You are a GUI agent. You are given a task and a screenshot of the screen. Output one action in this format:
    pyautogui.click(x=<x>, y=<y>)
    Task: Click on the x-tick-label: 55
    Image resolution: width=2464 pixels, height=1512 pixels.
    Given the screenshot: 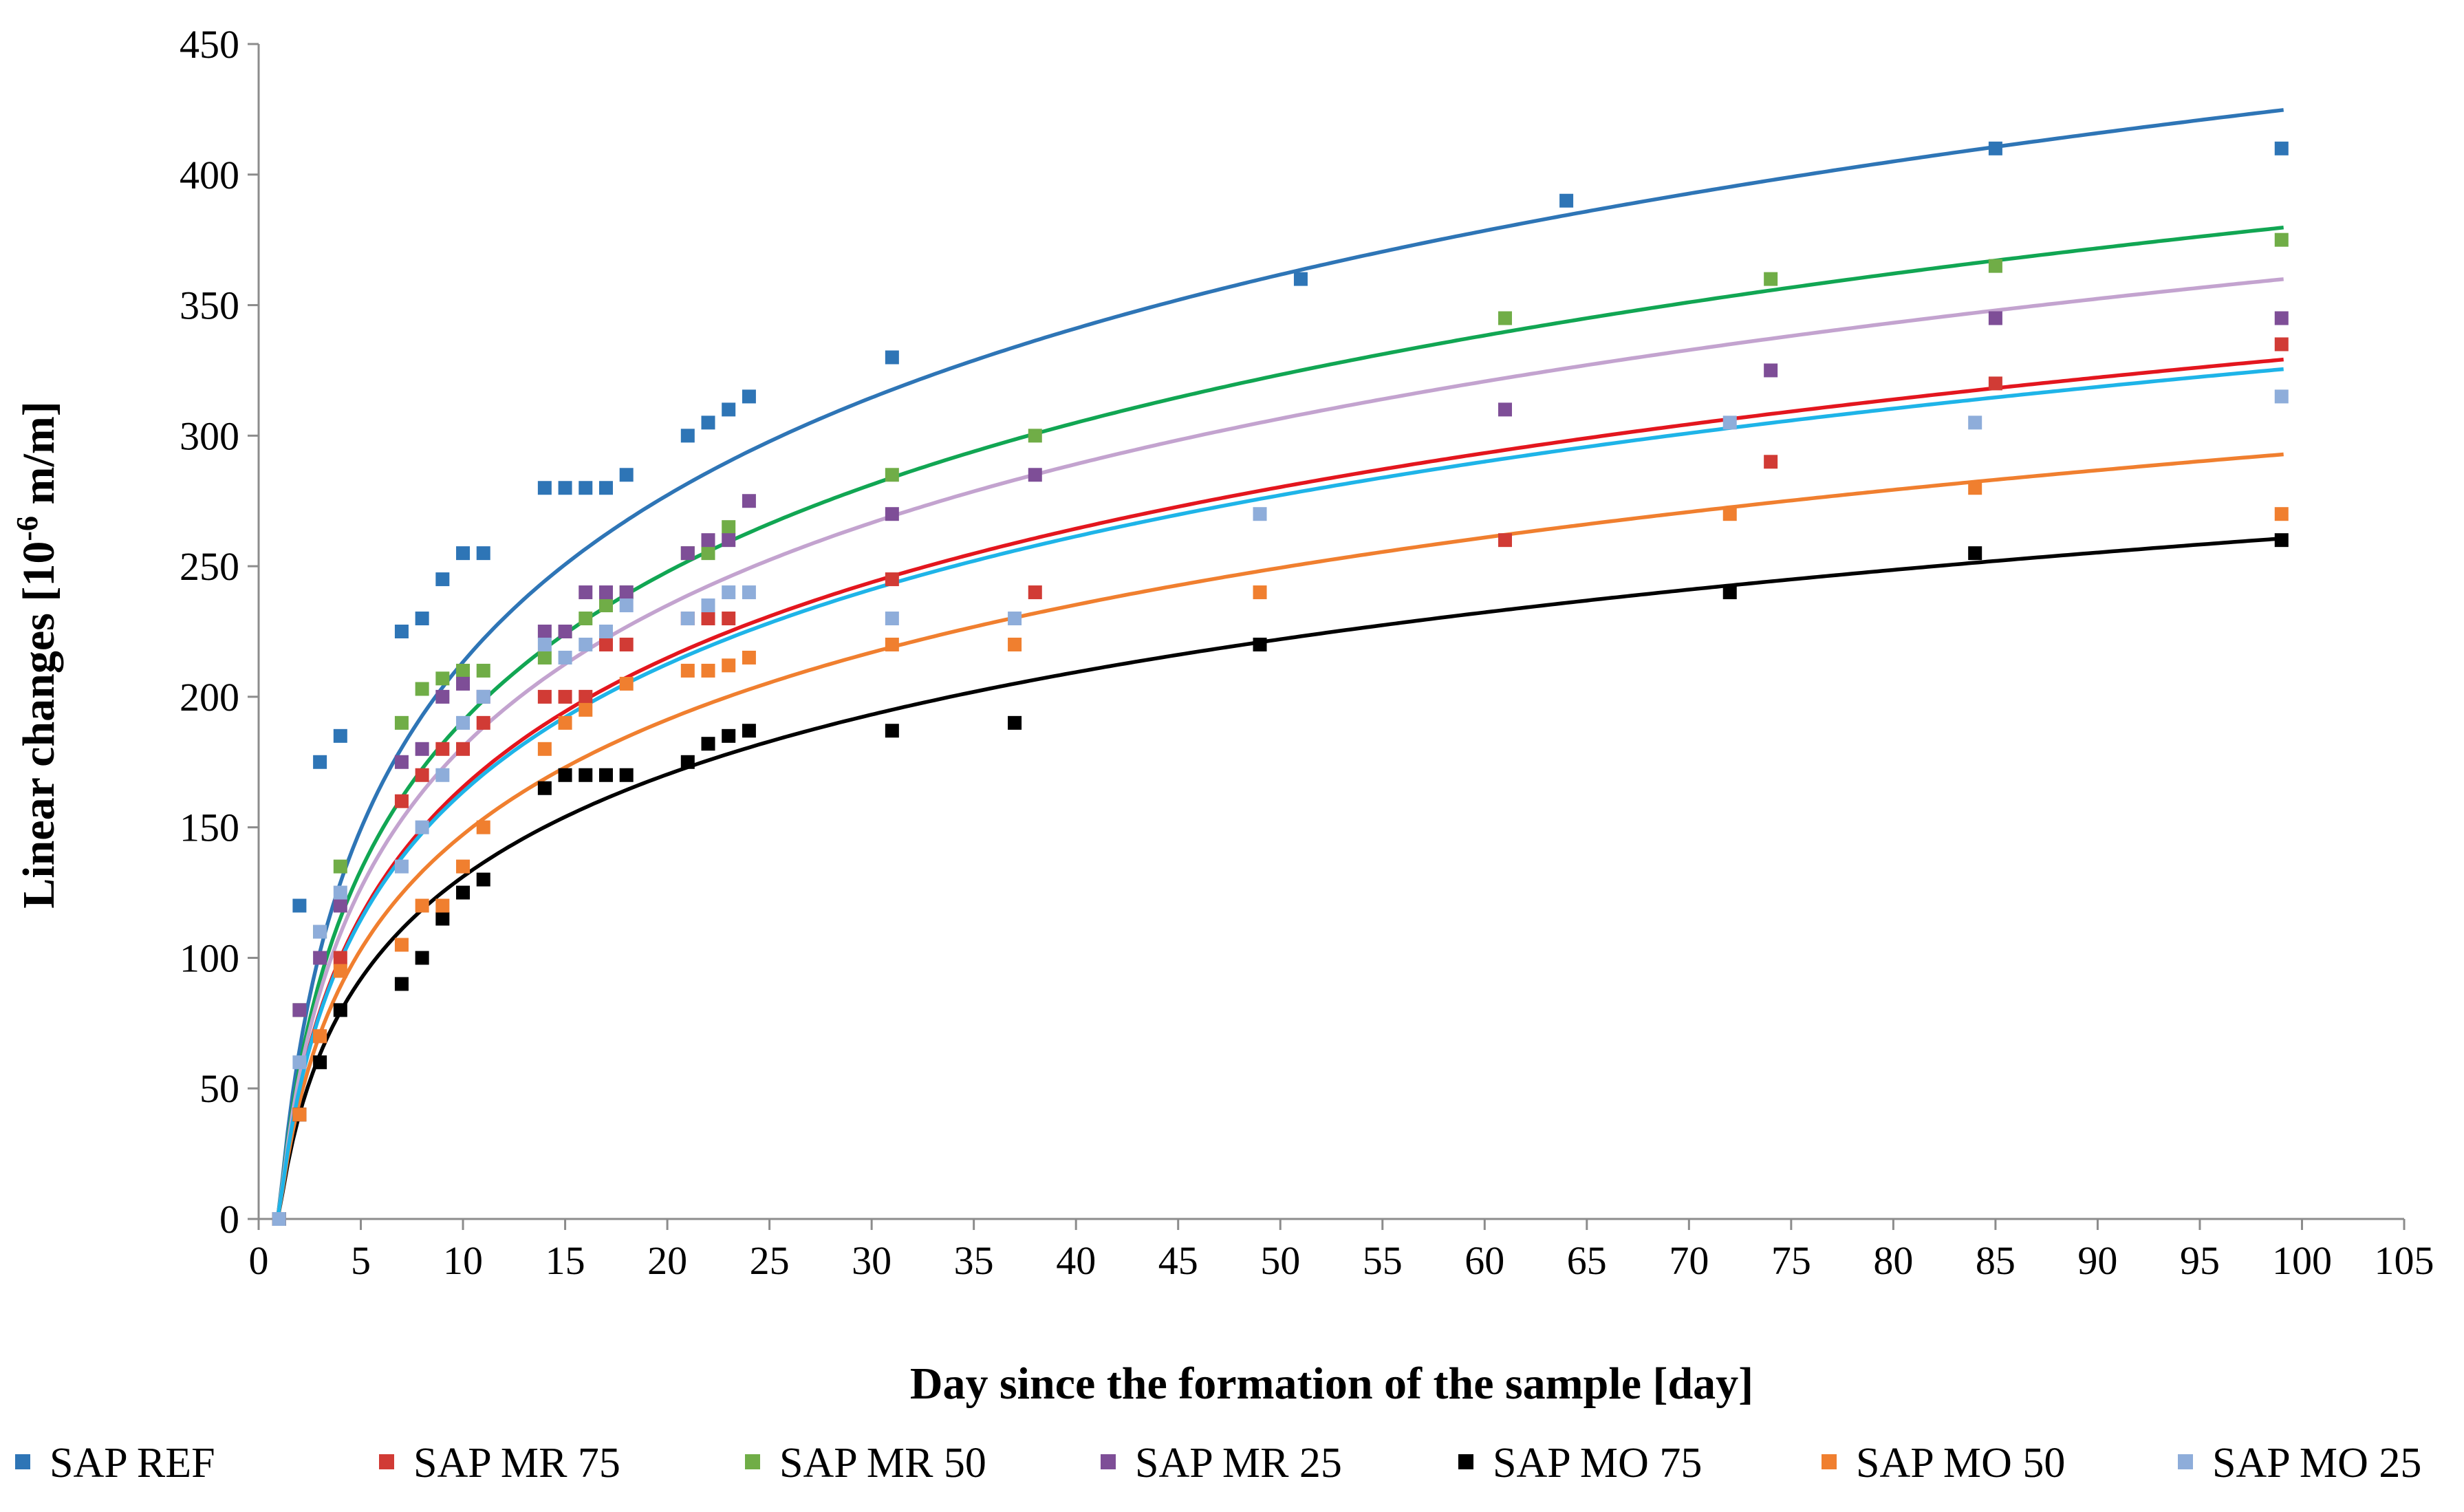 What is the action you would take?
    pyautogui.click(x=1383, y=1260)
    